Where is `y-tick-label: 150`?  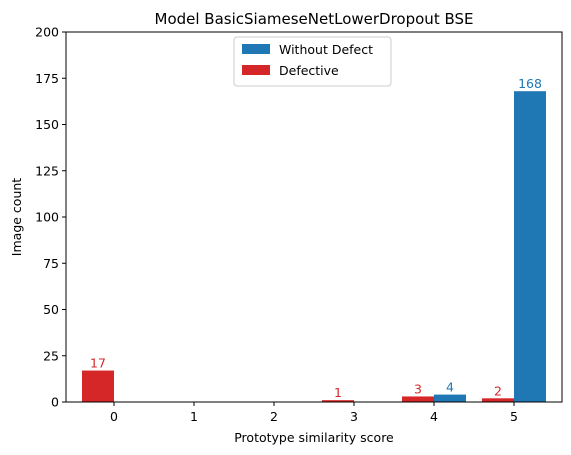
y-tick-label: 150 is located at coordinates (47, 124).